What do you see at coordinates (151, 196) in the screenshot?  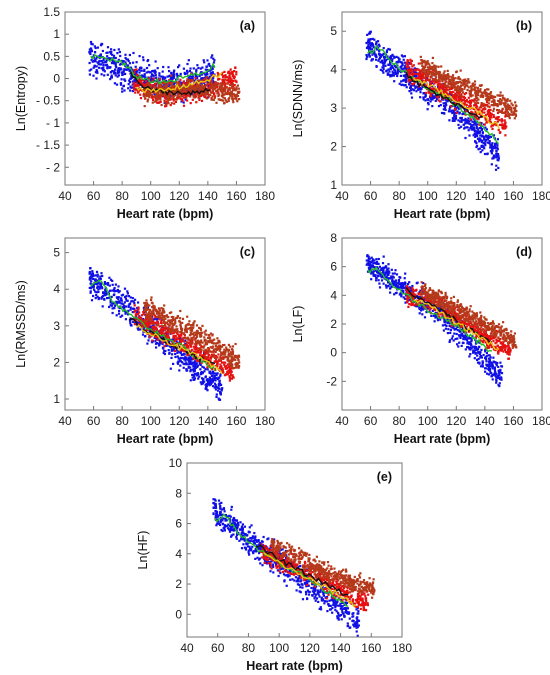 I see `x-tick-label: 100` at bounding box center [151, 196].